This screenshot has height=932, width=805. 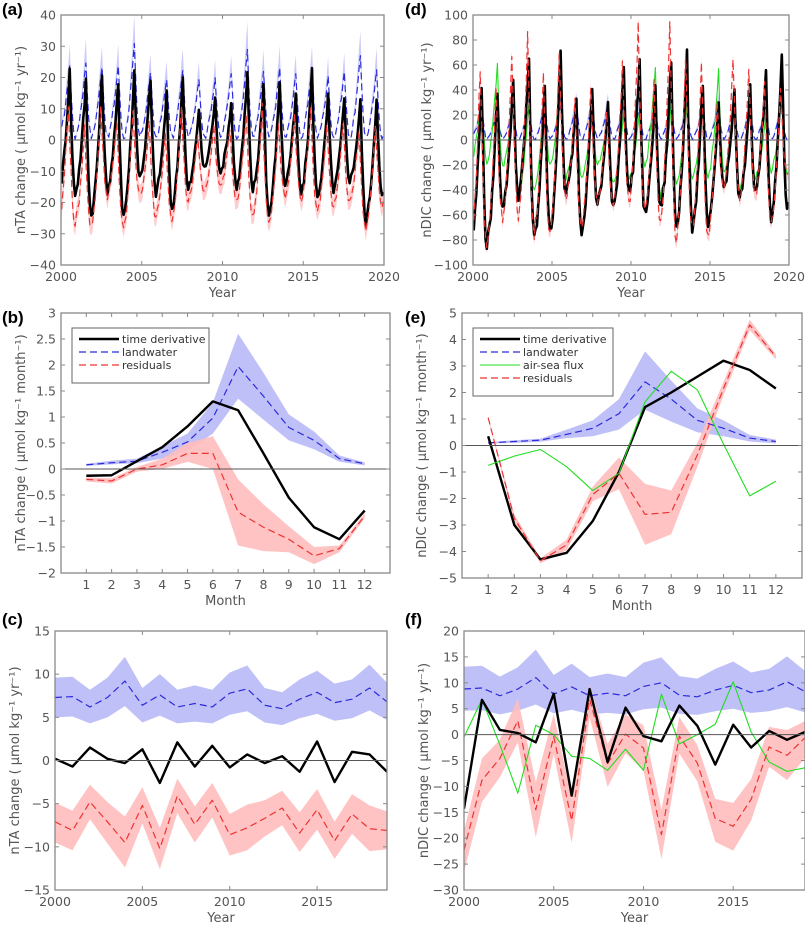 What do you see at coordinates (750, 589) in the screenshot?
I see `x-tick-label: 11` at bounding box center [750, 589].